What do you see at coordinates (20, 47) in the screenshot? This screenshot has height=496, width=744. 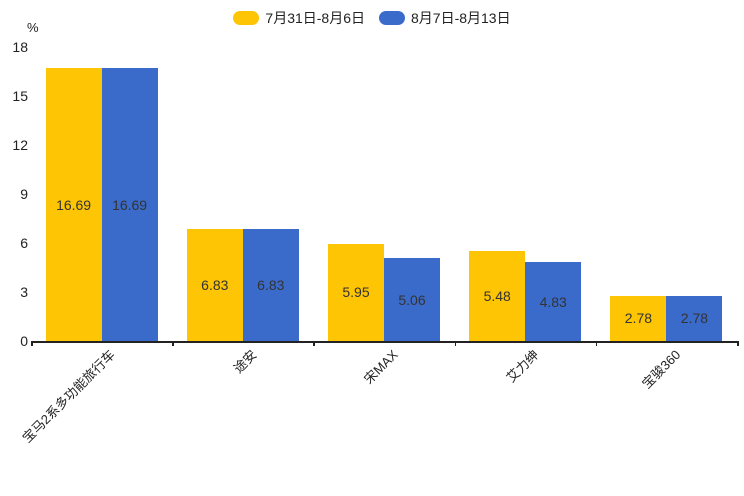 I see `y-axis-tick-label: 18` at bounding box center [20, 47].